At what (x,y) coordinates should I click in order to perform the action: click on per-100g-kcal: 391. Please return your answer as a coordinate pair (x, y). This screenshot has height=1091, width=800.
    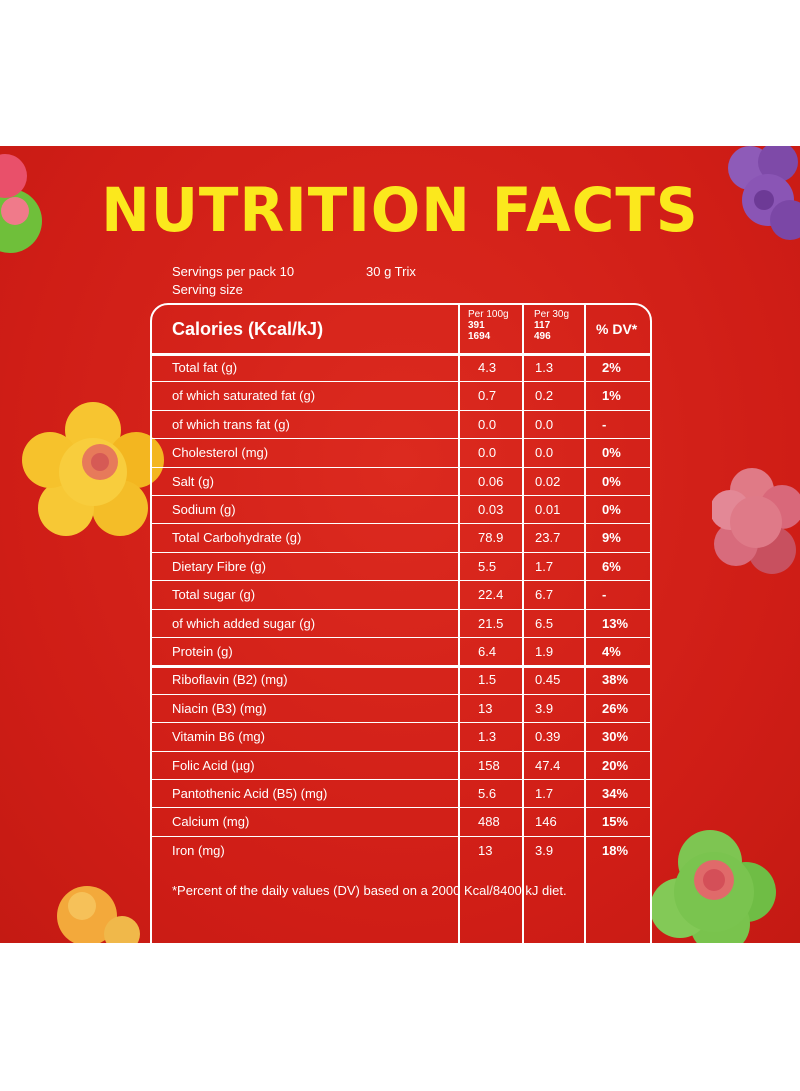
    Looking at the image, I should click on (476, 325).